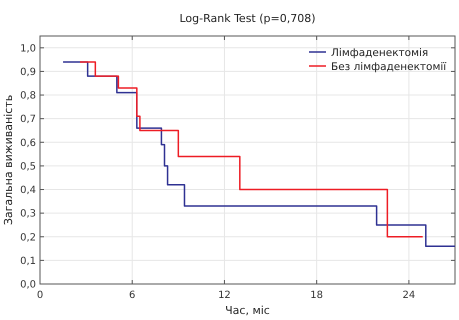  I want to click on y-tick-label: 0,8, so click(28, 96).